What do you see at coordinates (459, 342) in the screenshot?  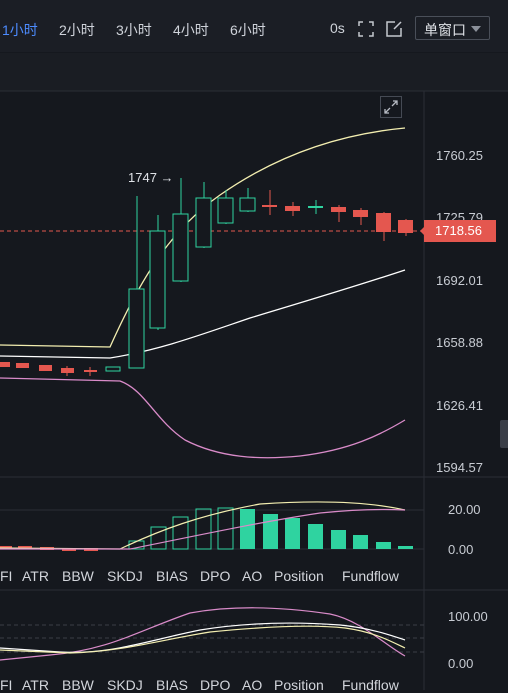 I see `price-tick-4: 1658.88` at bounding box center [459, 342].